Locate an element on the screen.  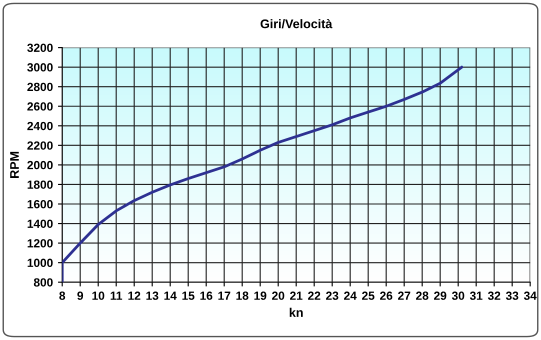
x-axis-title: kn is located at coordinates (296, 312).